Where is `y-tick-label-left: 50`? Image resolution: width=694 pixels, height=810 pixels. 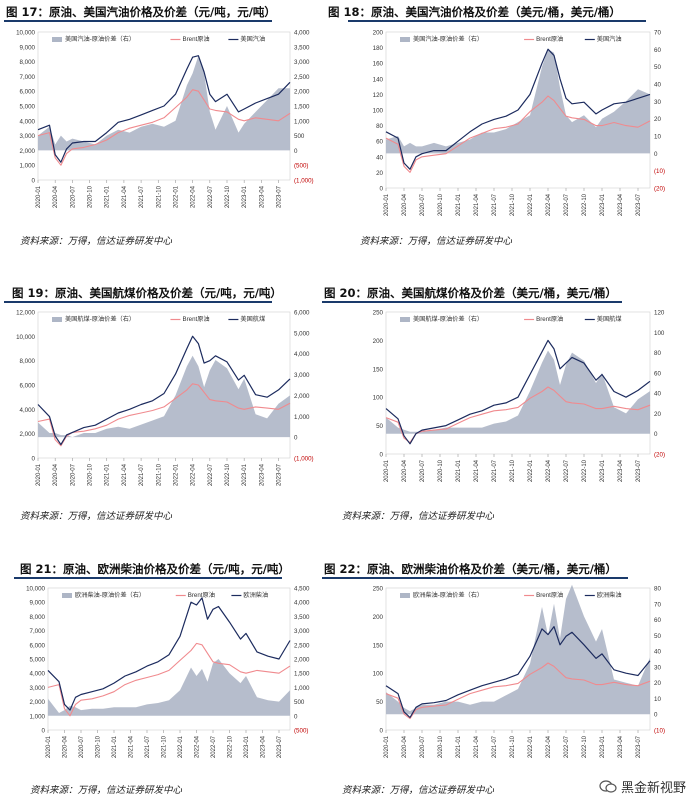 y-tick-label-left: 50 is located at coordinates (379, 426).